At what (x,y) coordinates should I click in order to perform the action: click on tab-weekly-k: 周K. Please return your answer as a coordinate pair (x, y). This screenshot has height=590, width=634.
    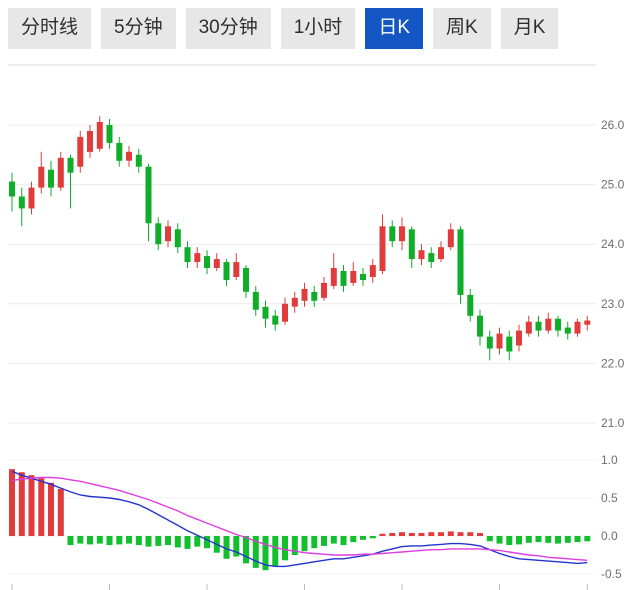
    Looking at the image, I should click on (462, 28).